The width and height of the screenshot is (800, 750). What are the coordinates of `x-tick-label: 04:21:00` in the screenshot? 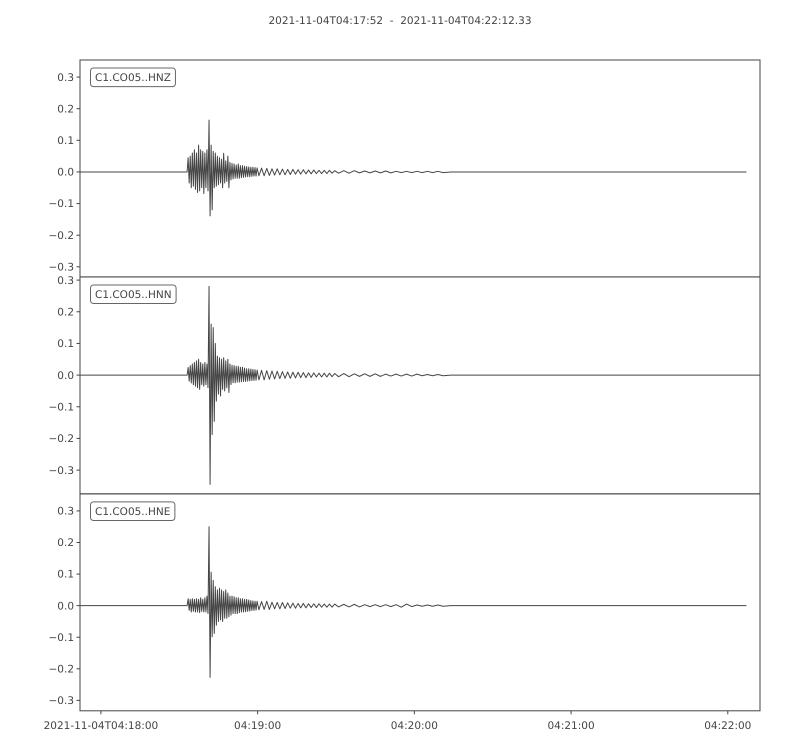 It's located at (571, 726).